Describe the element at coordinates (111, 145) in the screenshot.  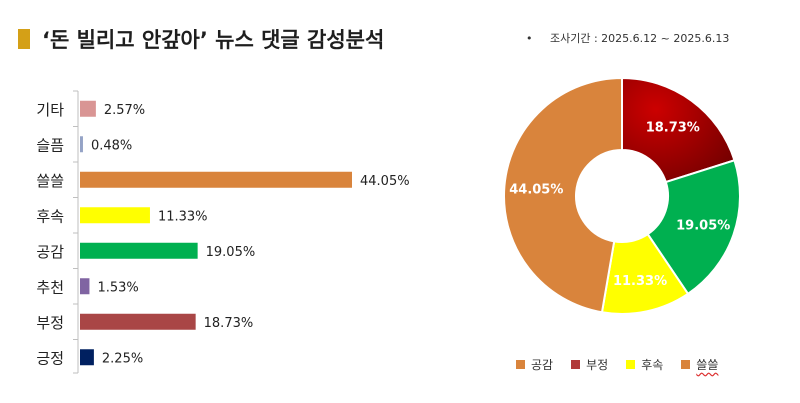
I see `bar-value-label: 0.48%` at that location.